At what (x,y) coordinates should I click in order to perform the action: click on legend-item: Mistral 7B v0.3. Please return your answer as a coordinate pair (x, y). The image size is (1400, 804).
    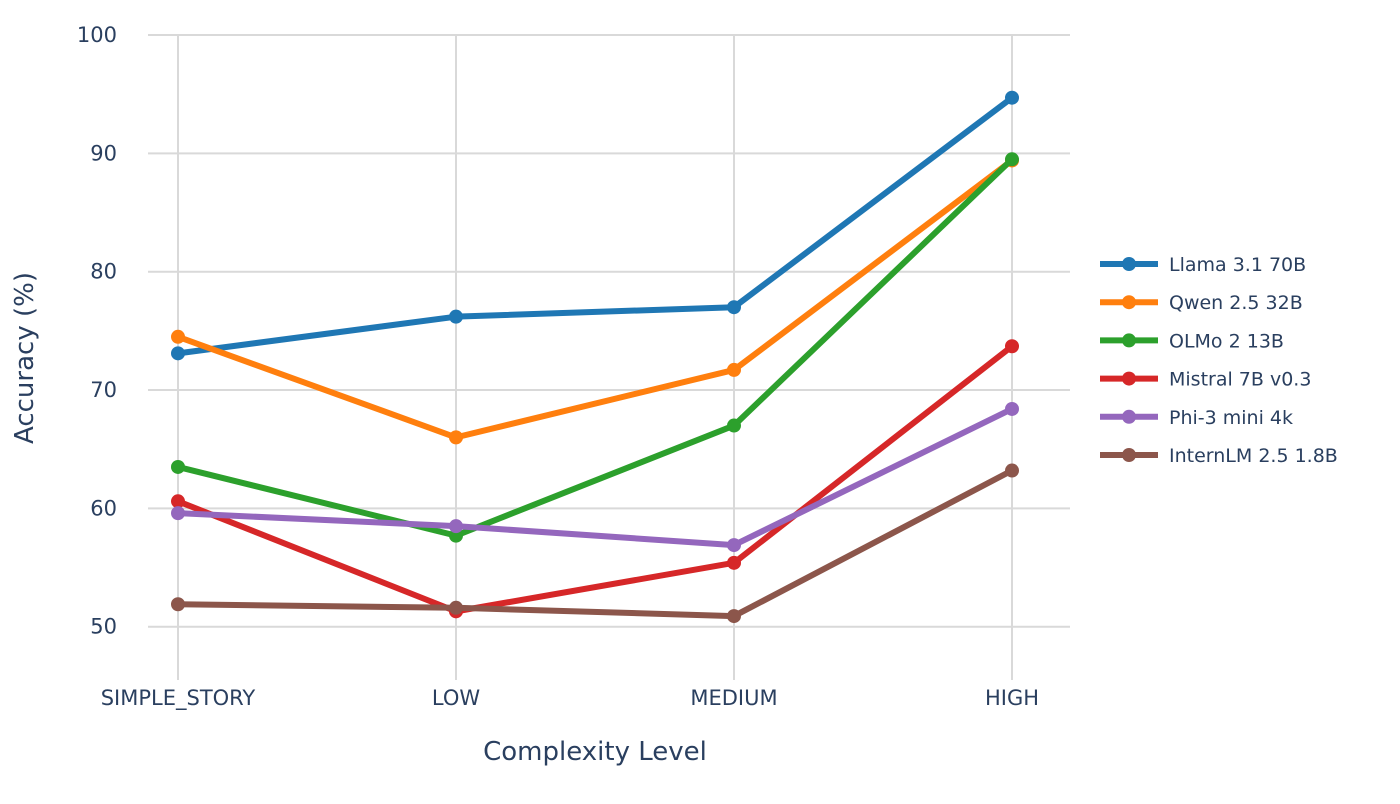
    Looking at the image, I should click on (1205, 380).